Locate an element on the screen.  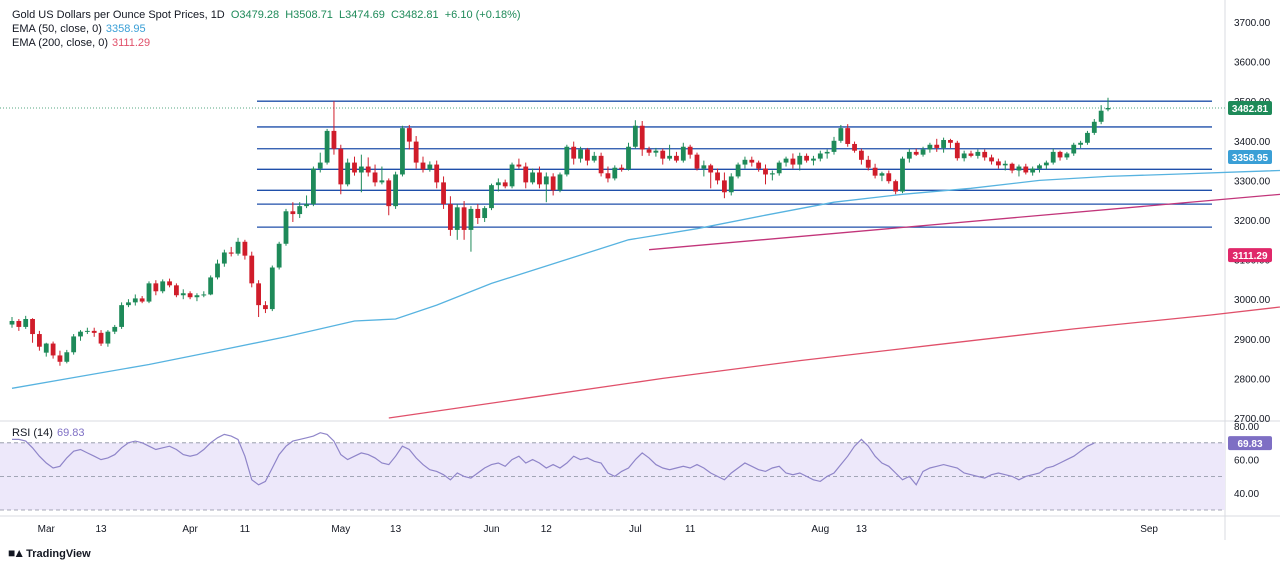
price-tick-label: 3300.00 is located at coordinates (1252, 181).